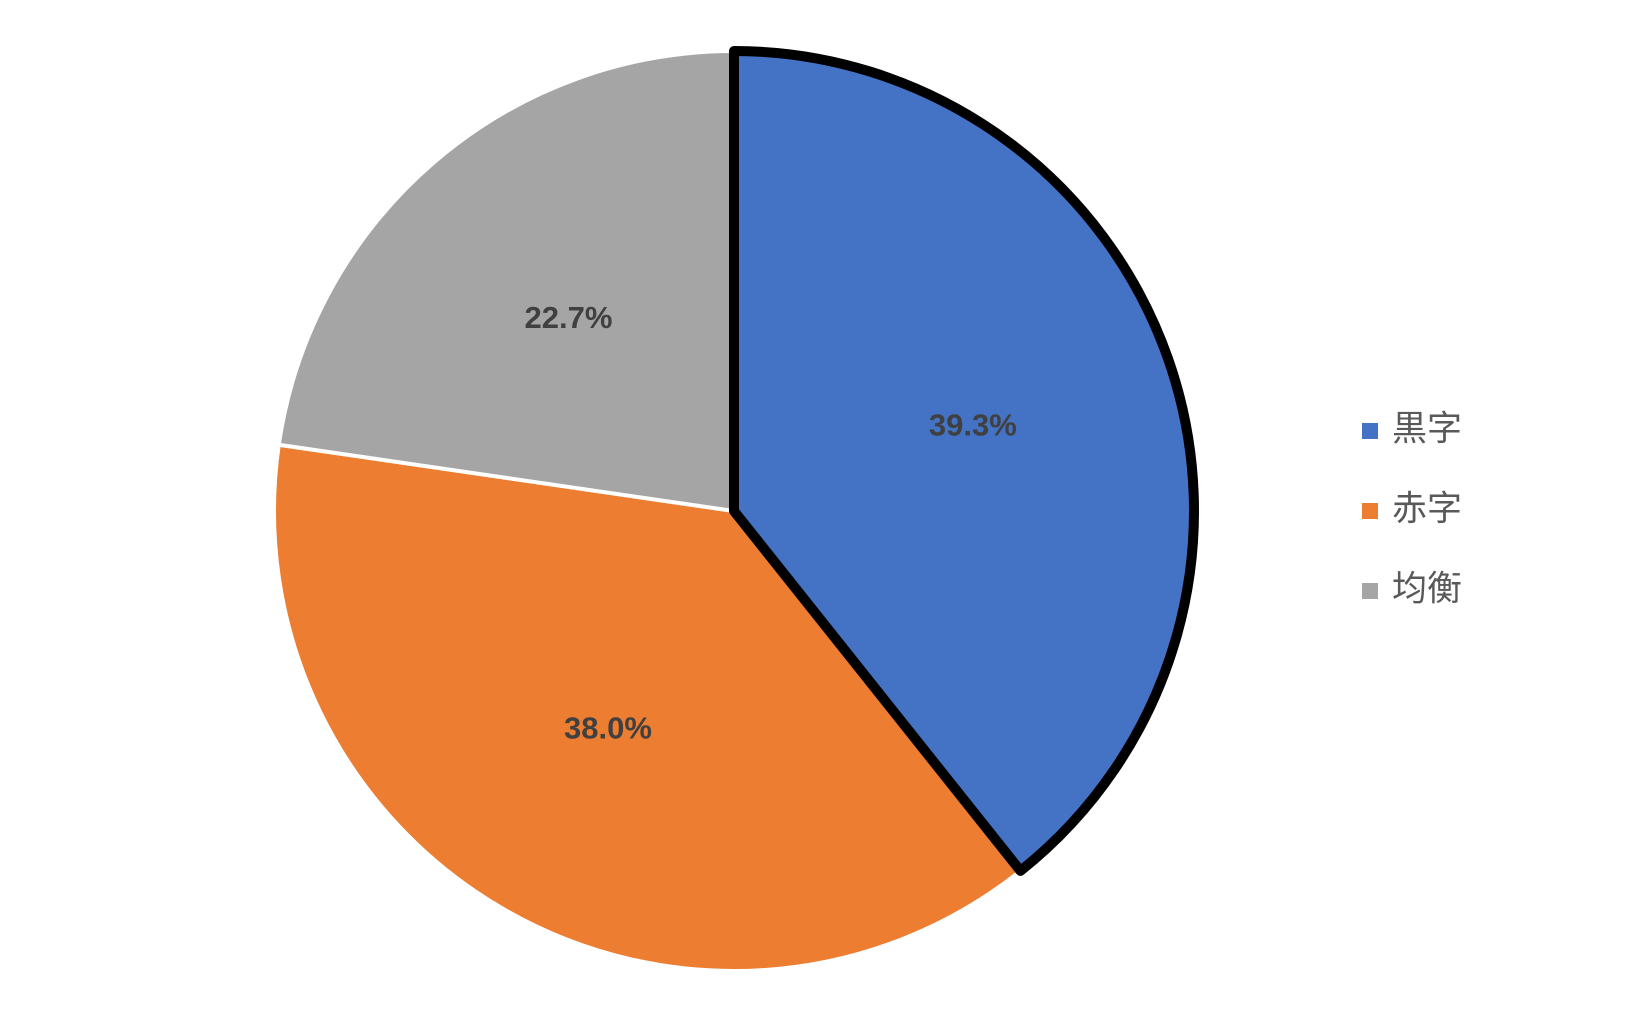 The height and width of the screenshot is (1021, 1637). I want to click on data-label: 39.3%, so click(973, 425).